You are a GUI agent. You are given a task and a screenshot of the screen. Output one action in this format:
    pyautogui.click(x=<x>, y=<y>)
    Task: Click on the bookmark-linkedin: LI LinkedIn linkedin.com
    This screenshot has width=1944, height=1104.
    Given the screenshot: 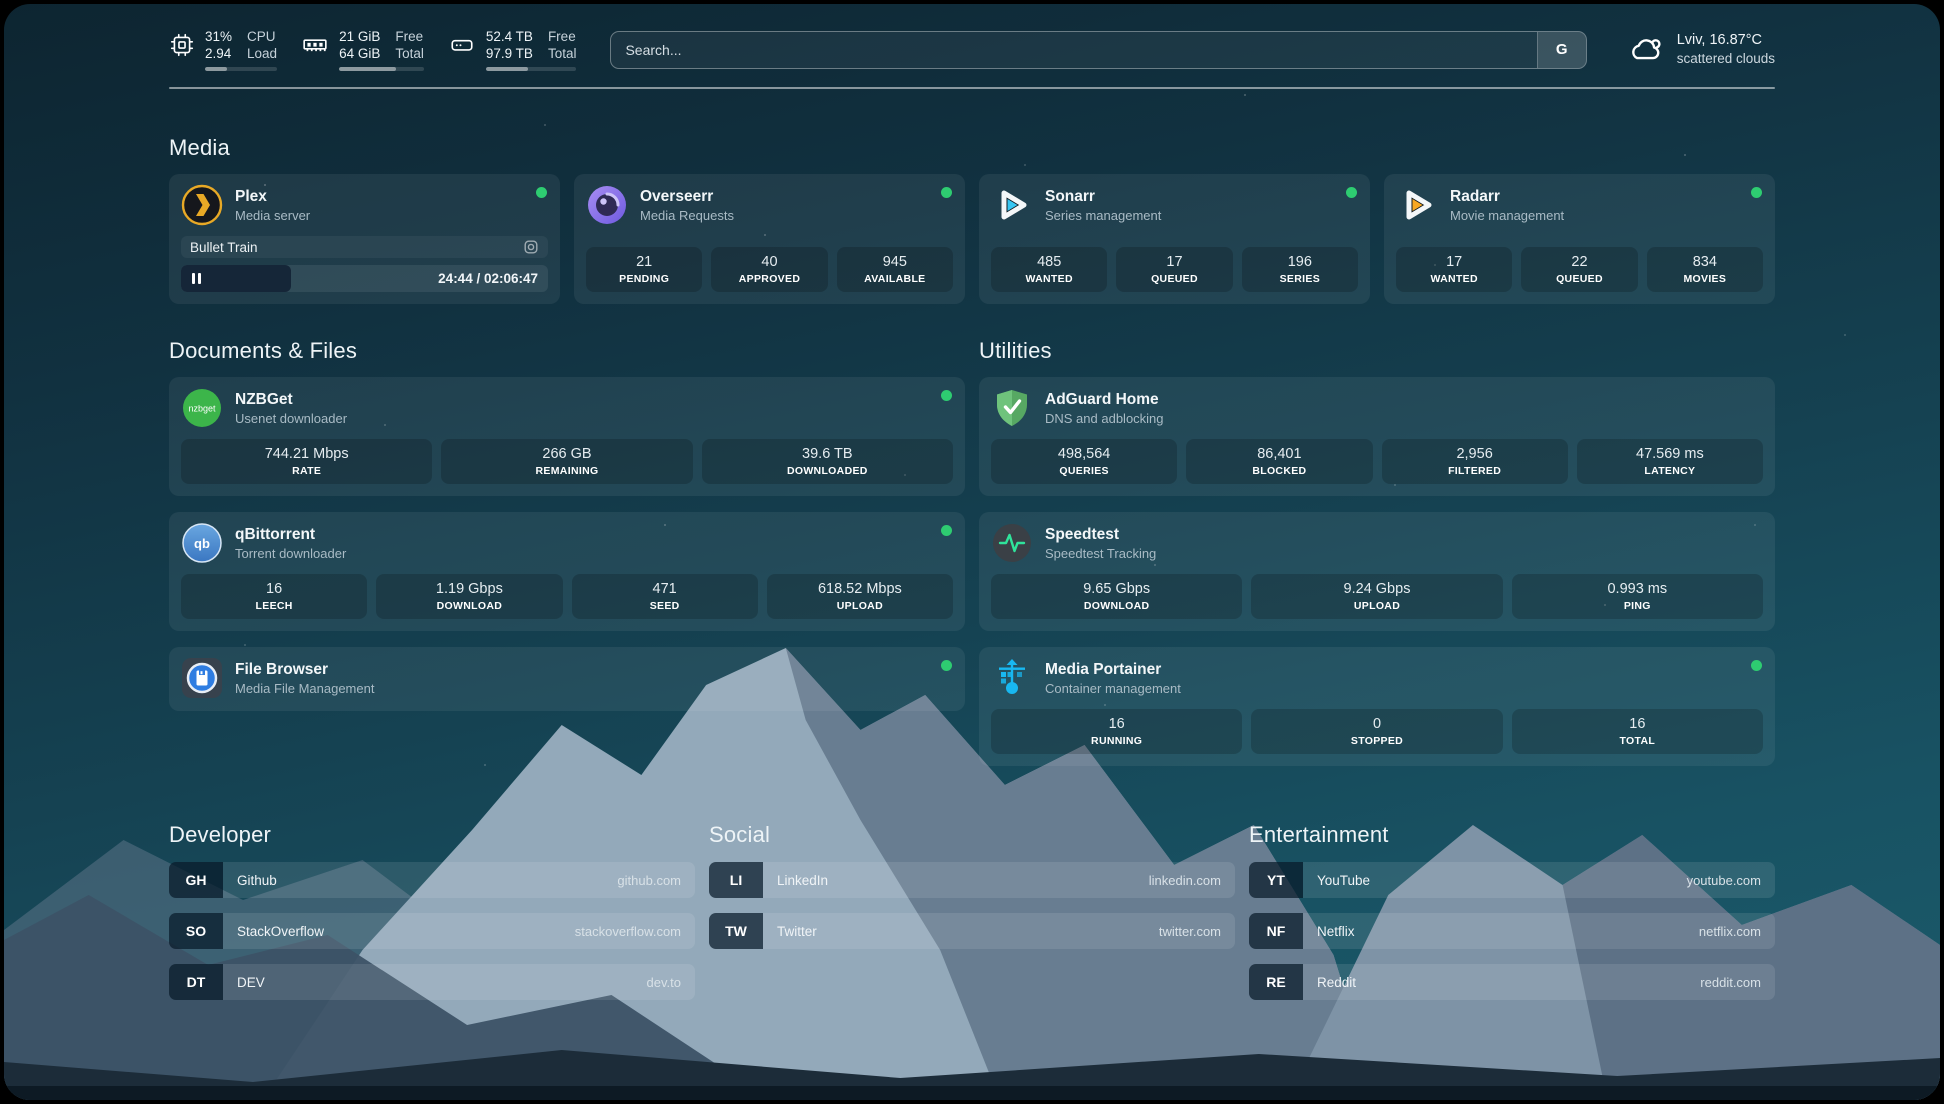 What is the action you would take?
    pyautogui.click(x=972, y=880)
    